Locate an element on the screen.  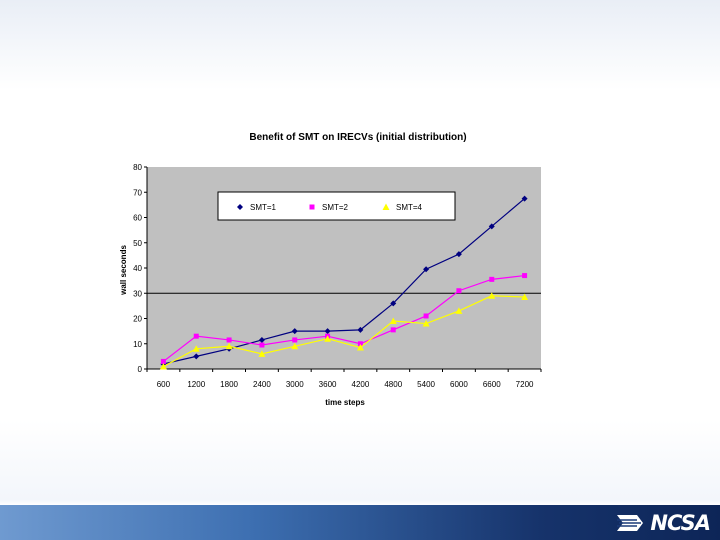
y-tick-label: 0 is located at coordinates (140, 369).